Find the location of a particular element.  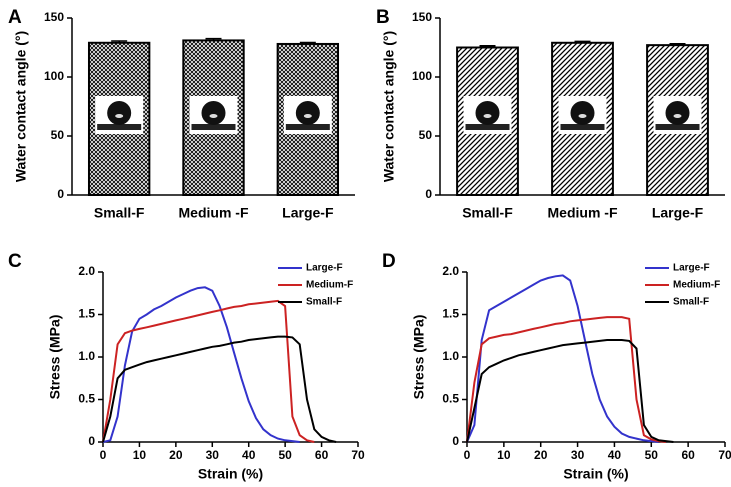

panel-label: C is located at coordinates (15, 261).